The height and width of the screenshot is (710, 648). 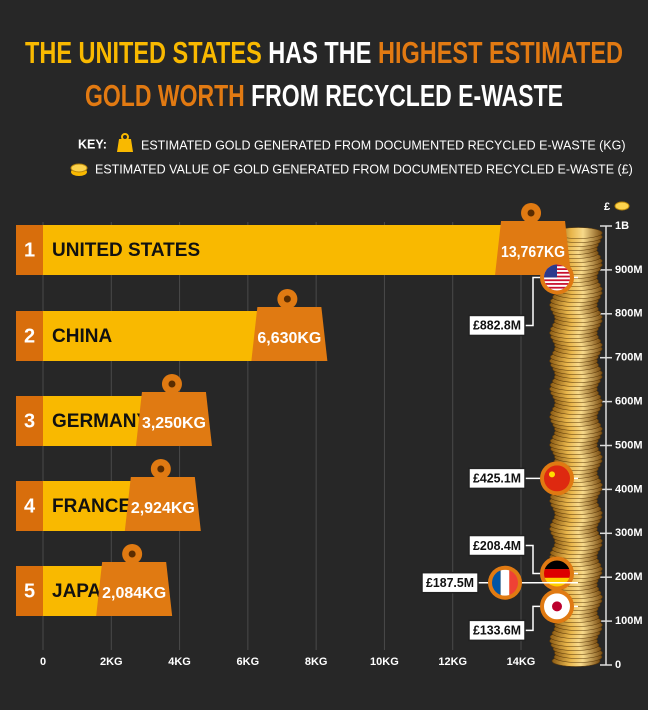 I want to click on value-label: 3,250KG, so click(x=174, y=423).